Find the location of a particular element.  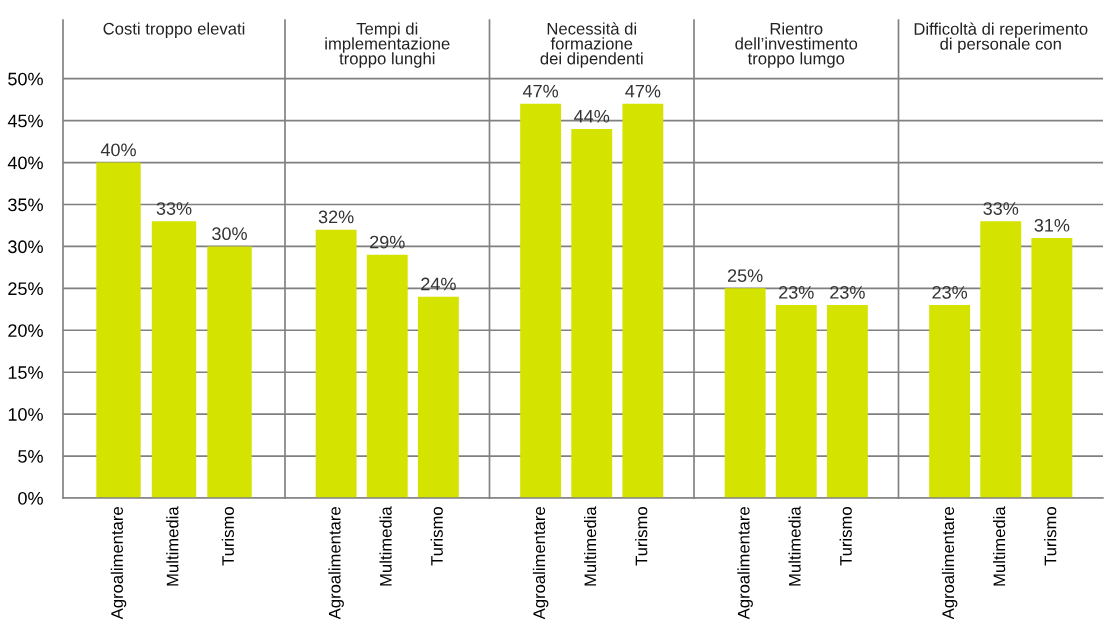

y-tick-label: 20% is located at coordinates (25, 330).